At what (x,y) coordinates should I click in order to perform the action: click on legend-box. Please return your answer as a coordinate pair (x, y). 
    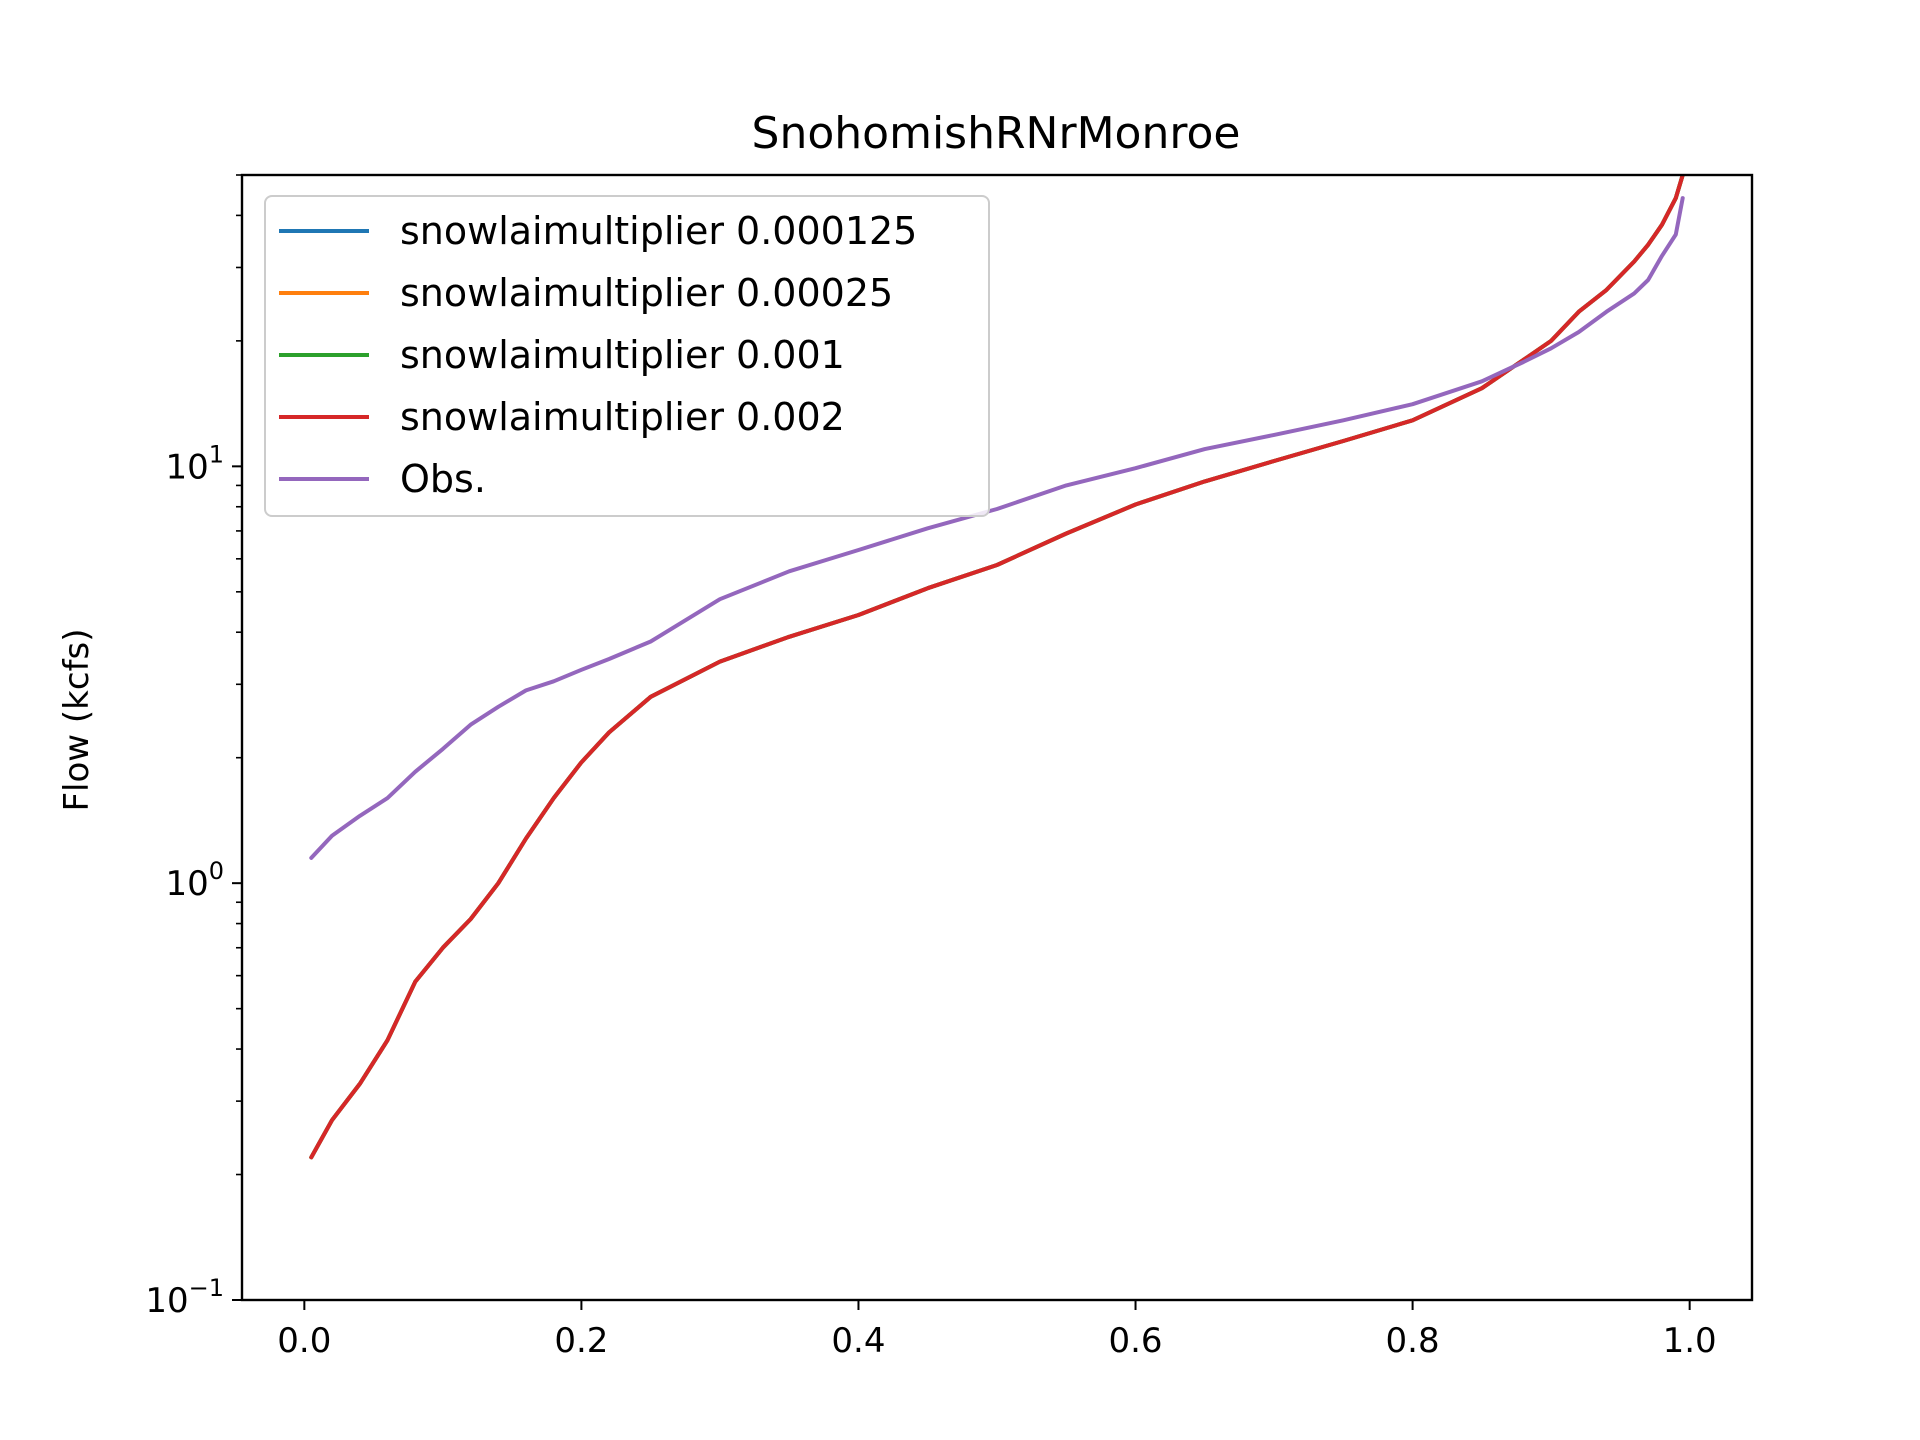
    Looking at the image, I should click on (627, 356).